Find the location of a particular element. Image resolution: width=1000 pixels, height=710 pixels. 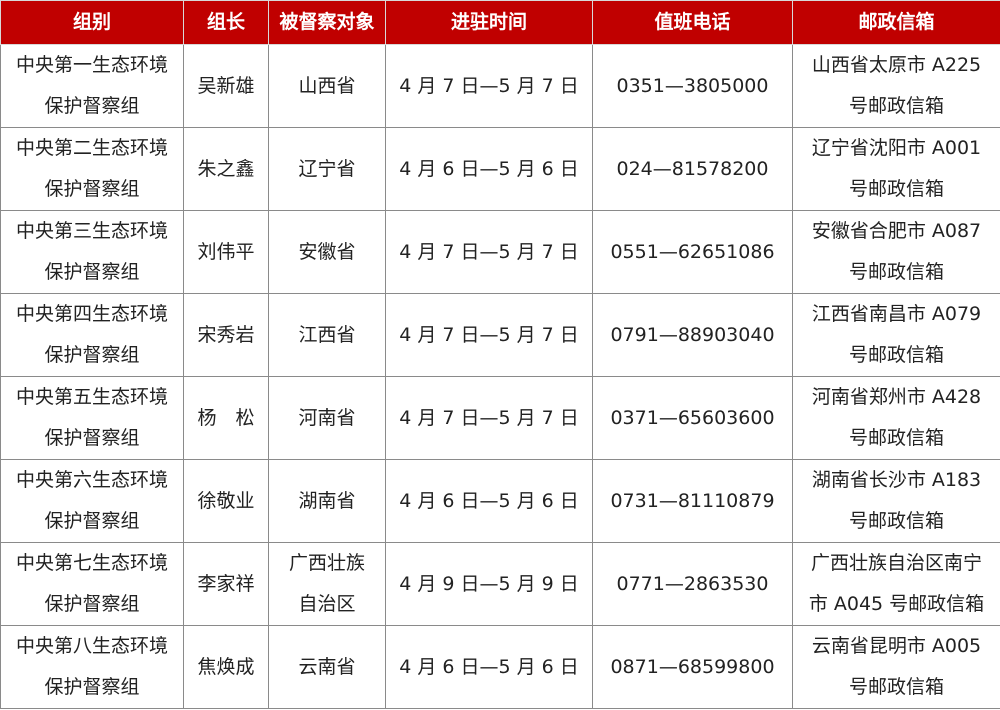

leader-cell: 刘伟平 is located at coordinates (226, 252).